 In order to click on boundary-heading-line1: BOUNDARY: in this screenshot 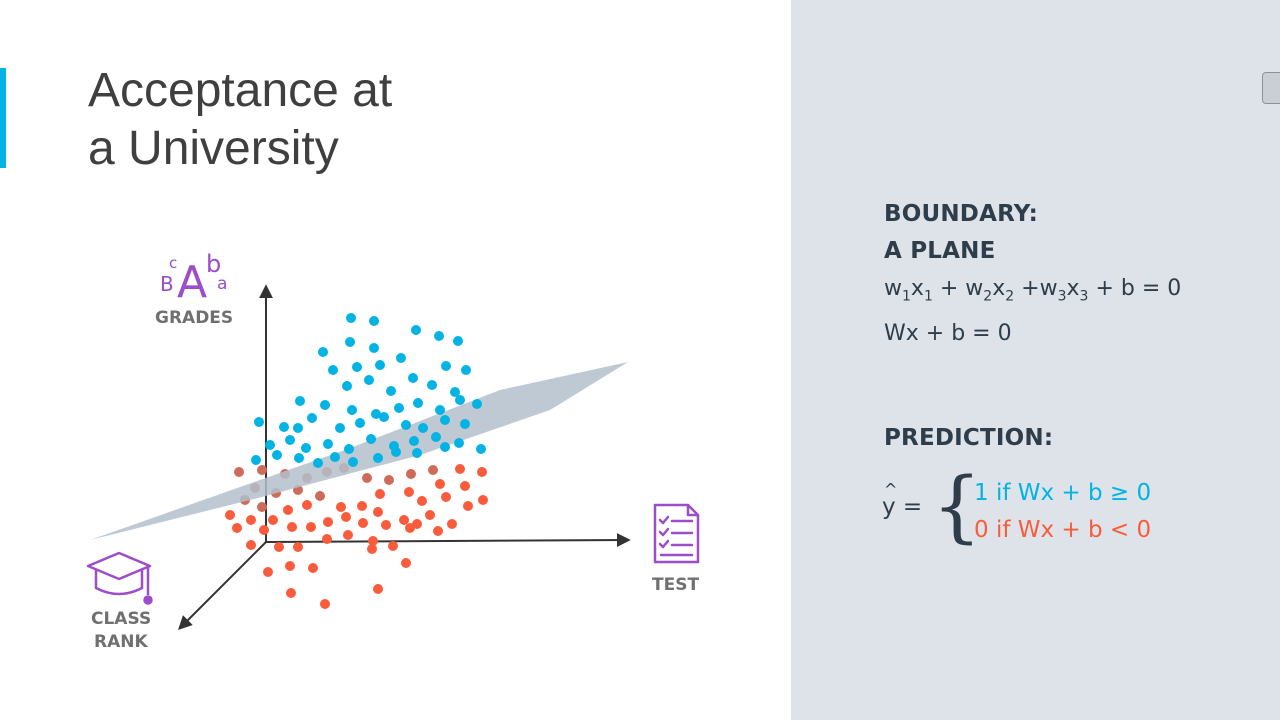, I will do `click(961, 214)`.